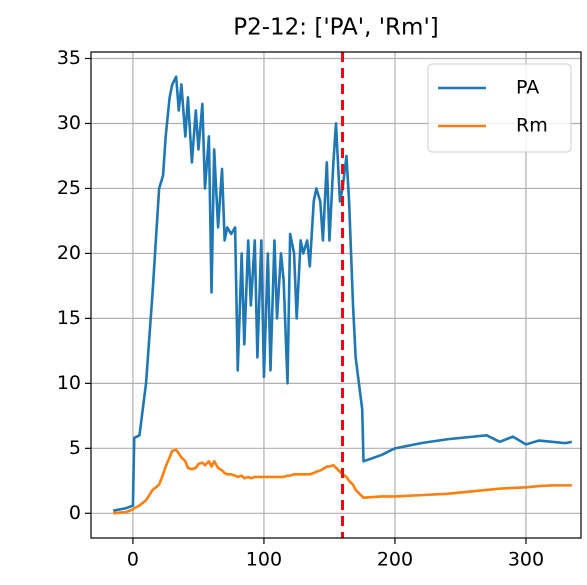 Image resolution: width=587 pixels, height=585 pixels. What do you see at coordinates (69, 58) in the screenshot?
I see `y-tick-label: 35` at bounding box center [69, 58].